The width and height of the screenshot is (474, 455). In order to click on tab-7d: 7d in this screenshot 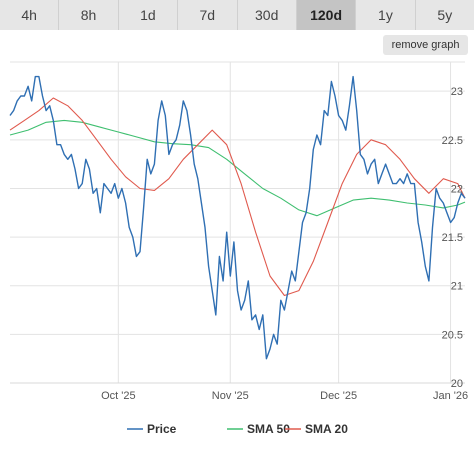, I will do `click(208, 15)`.